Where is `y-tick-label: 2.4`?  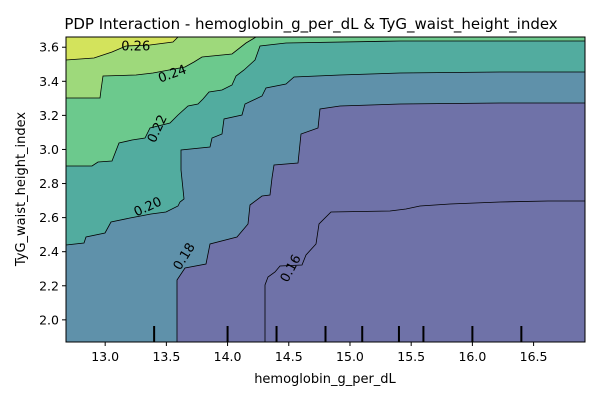 y-tick-label: 2.4 is located at coordinates (49, 251).